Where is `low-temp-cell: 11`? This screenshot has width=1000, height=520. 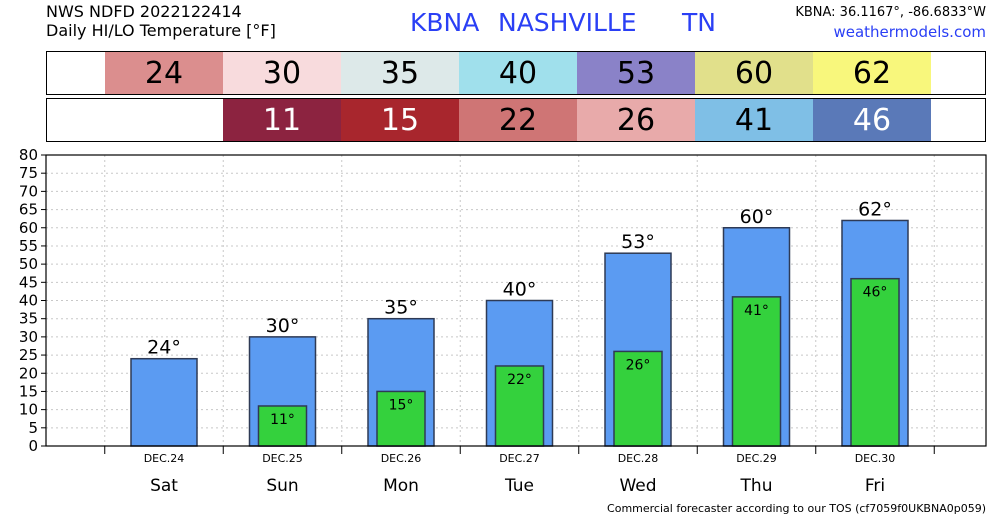
low-temp-cell: 11 is located at coordinates (282, 120).